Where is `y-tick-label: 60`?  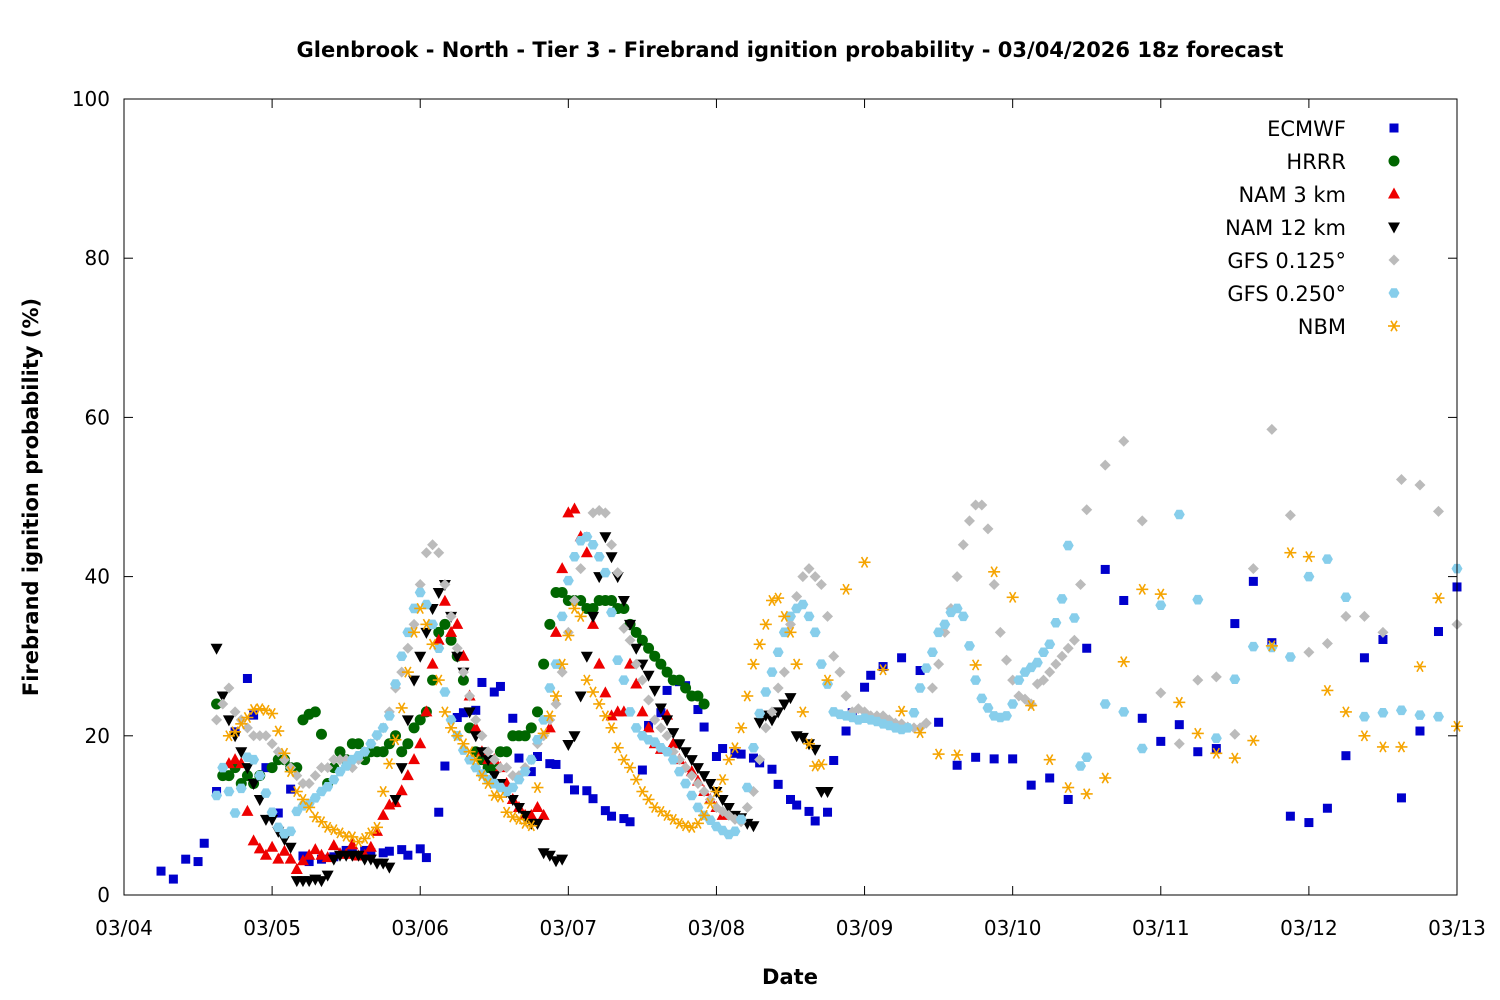 y-tick-label: 60 is located at coordinates (97, 417).